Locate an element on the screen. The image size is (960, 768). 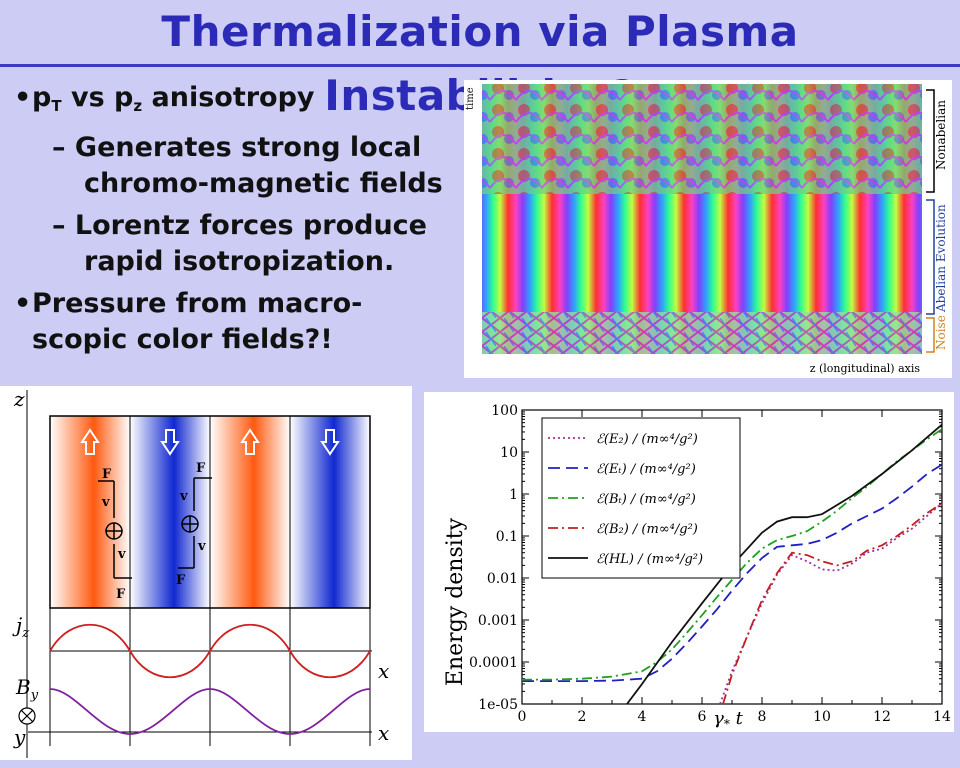
by-label: By is located at coordinates (27, 689).